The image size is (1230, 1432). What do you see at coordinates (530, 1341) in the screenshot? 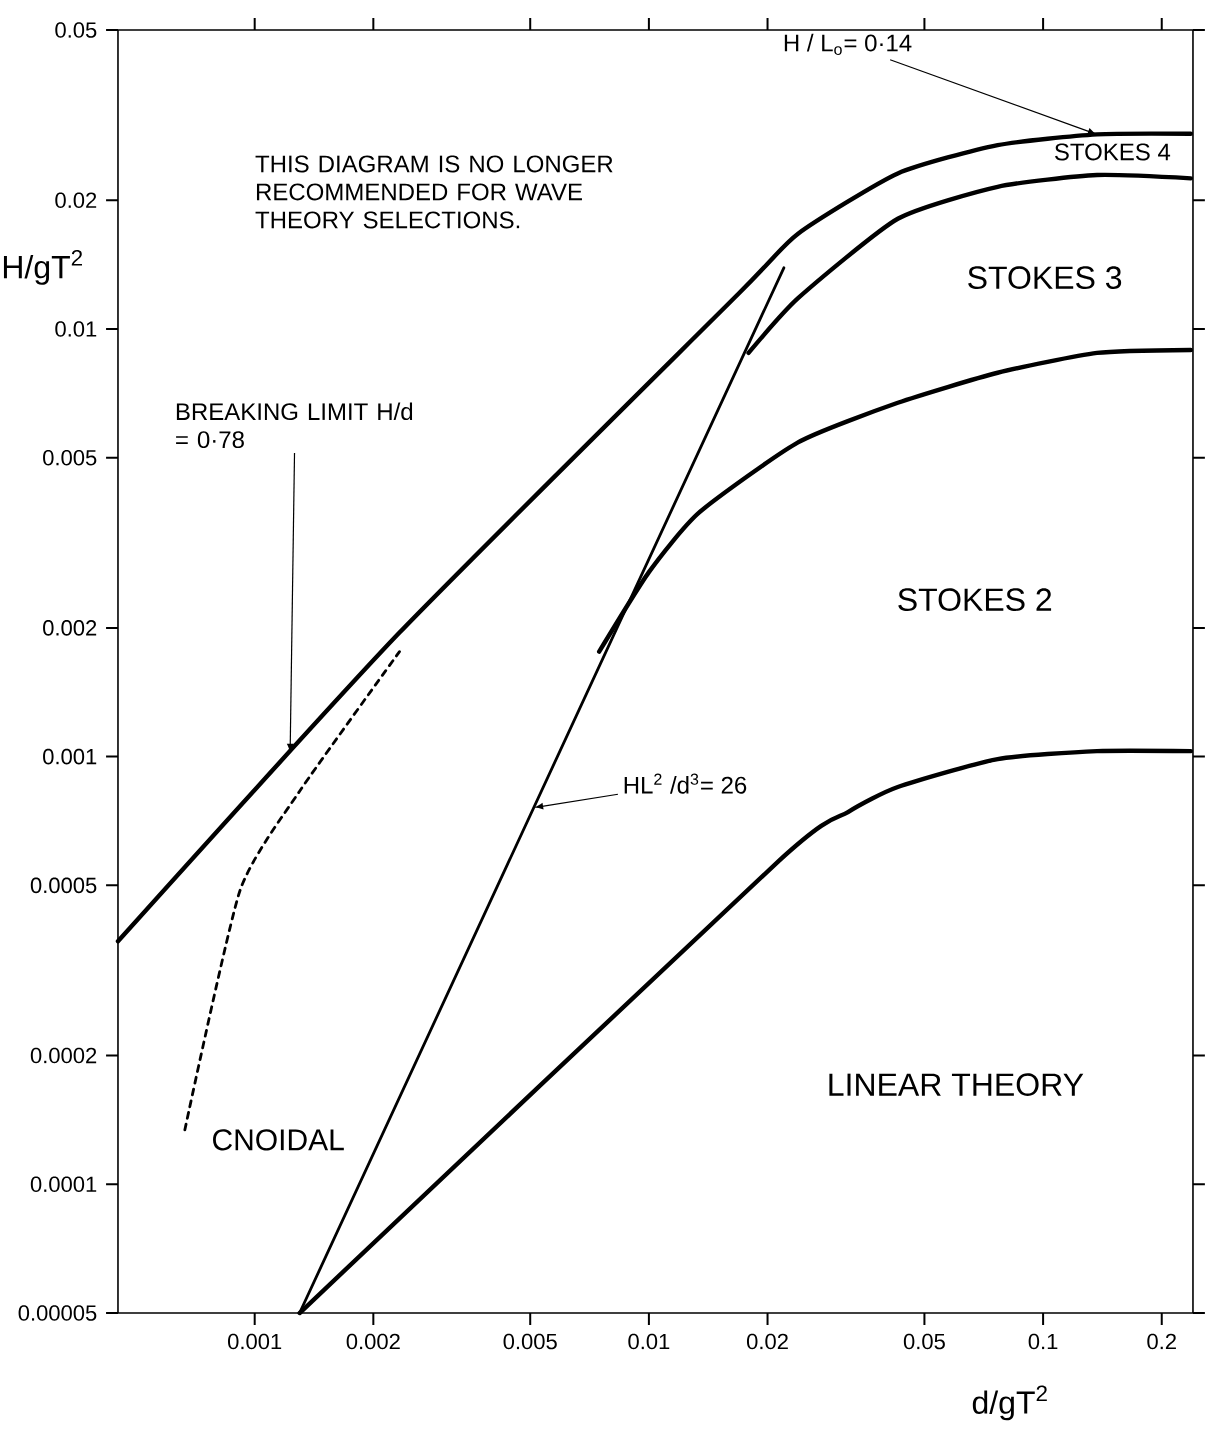
I see `x-tick-label: 0.005` at bounding box center [530, 1341].